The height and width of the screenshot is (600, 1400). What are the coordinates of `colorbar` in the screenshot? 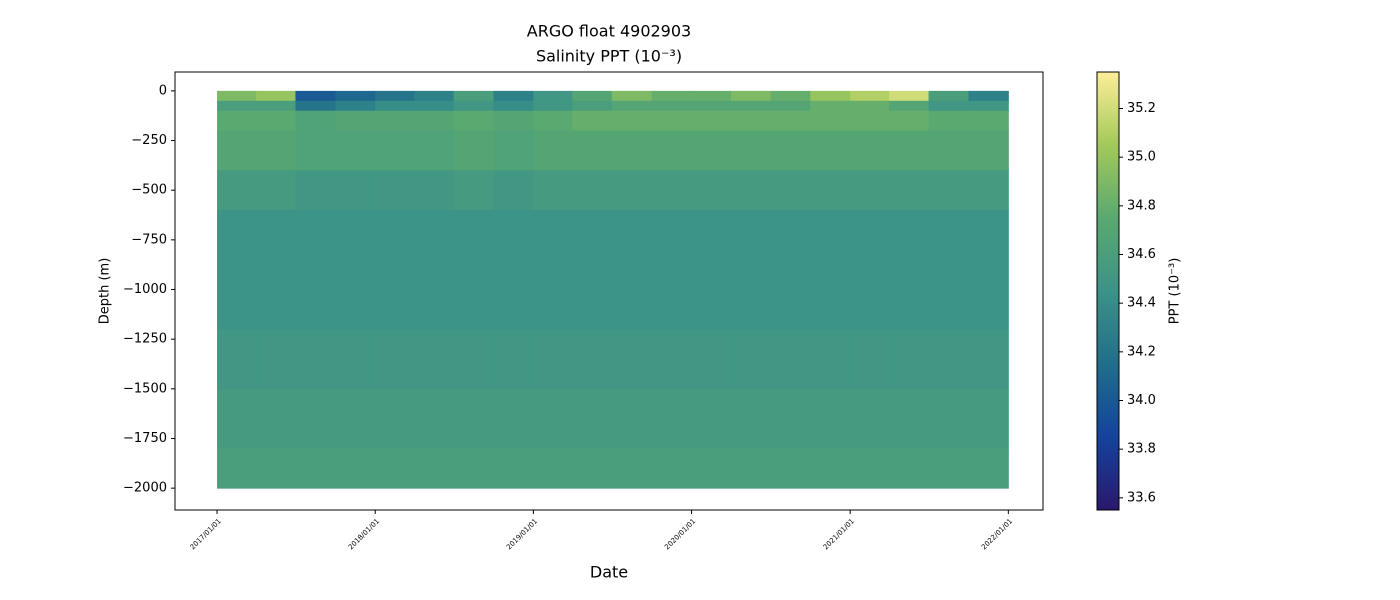 It's located at (1108, 291).